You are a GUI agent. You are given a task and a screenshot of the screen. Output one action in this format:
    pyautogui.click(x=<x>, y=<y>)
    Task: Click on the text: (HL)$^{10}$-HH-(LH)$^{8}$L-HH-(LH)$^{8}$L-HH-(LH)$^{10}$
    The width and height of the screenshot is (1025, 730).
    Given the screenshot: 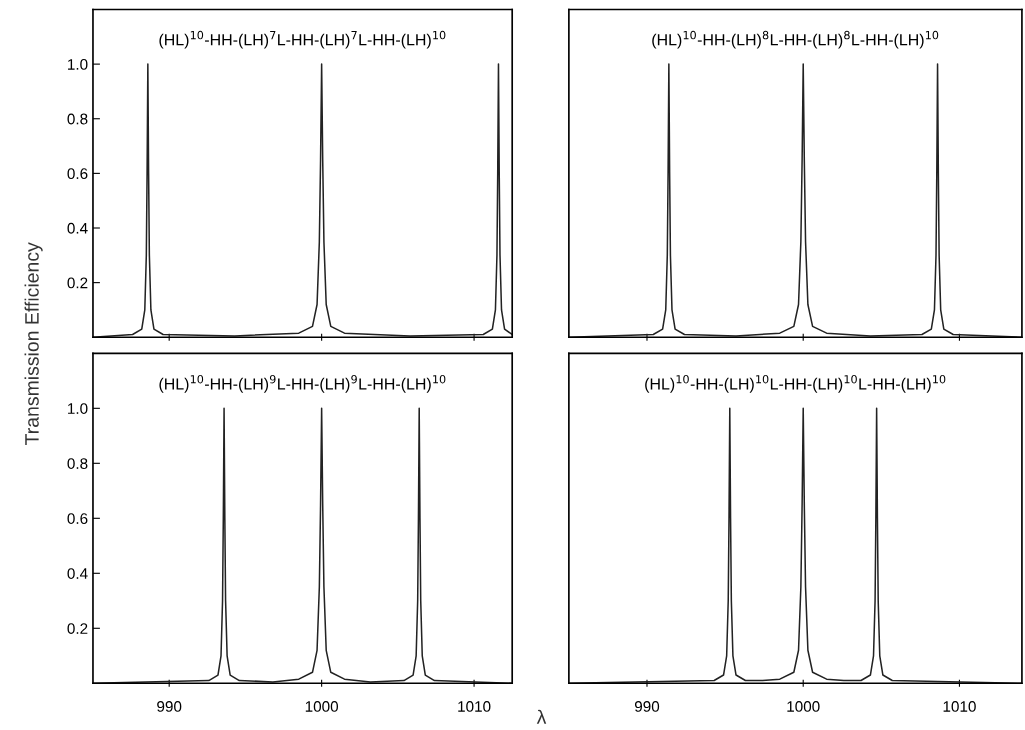 What is the action you would take?
    pyautogui.click(x=795, y=39)
    